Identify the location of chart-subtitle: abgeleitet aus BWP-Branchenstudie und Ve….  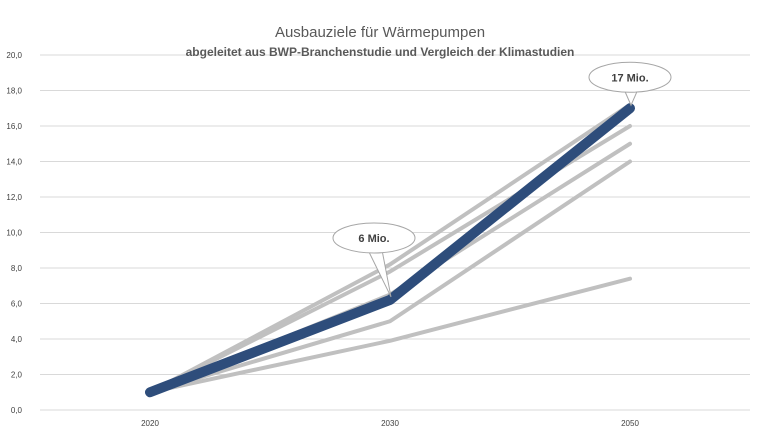
(380, 52).